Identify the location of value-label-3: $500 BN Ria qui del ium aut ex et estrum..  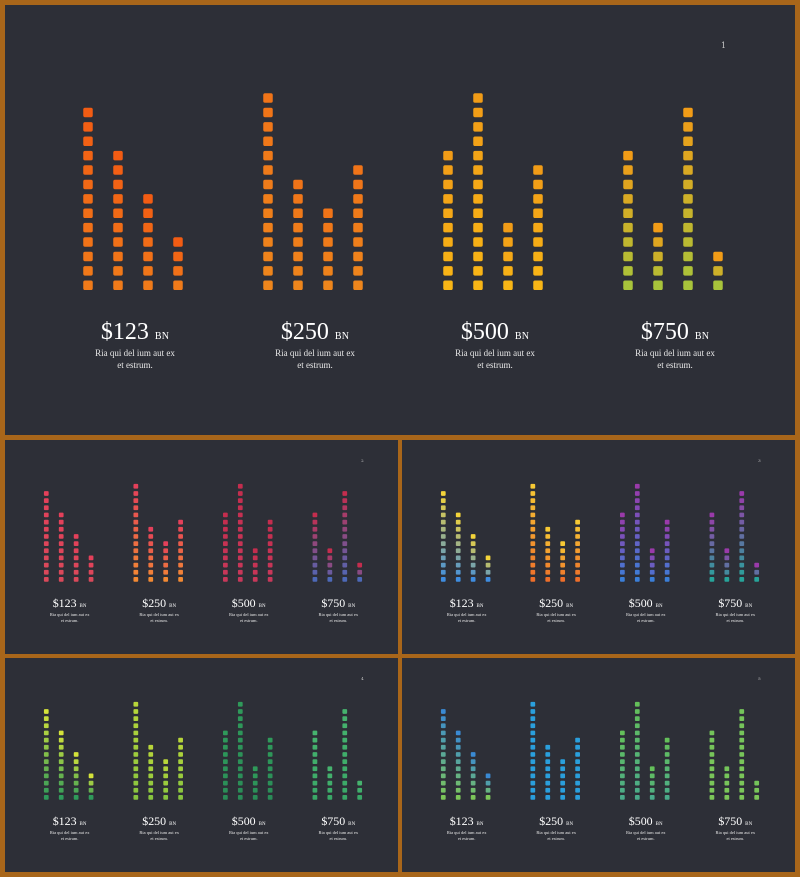
(645, 828).